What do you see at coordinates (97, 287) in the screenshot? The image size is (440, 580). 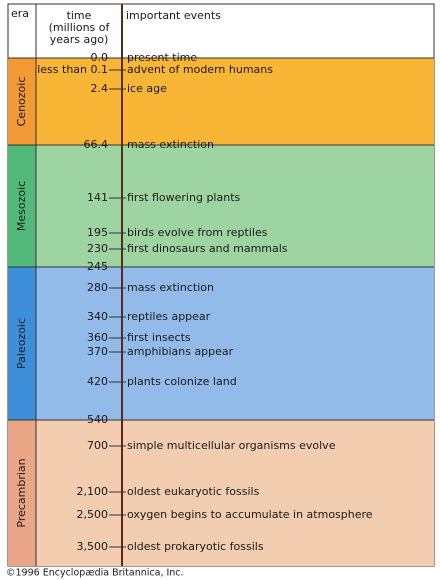 I see `time-label: 280` at bounding box center [97, 287].